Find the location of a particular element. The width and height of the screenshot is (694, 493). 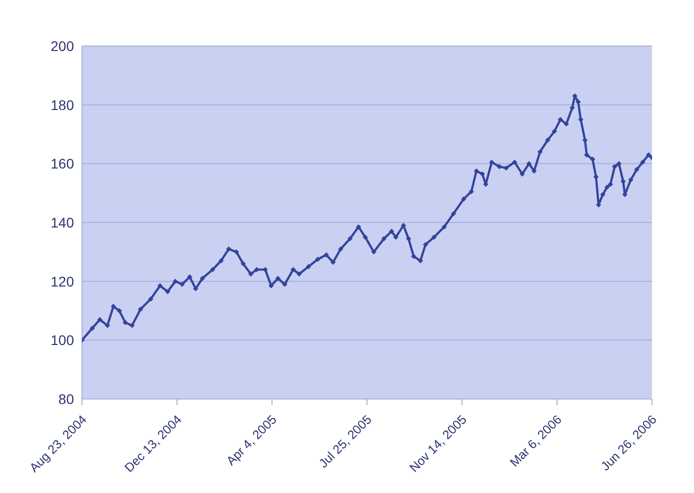

y-tick-label: 160 is located at coordinates (62, 164).